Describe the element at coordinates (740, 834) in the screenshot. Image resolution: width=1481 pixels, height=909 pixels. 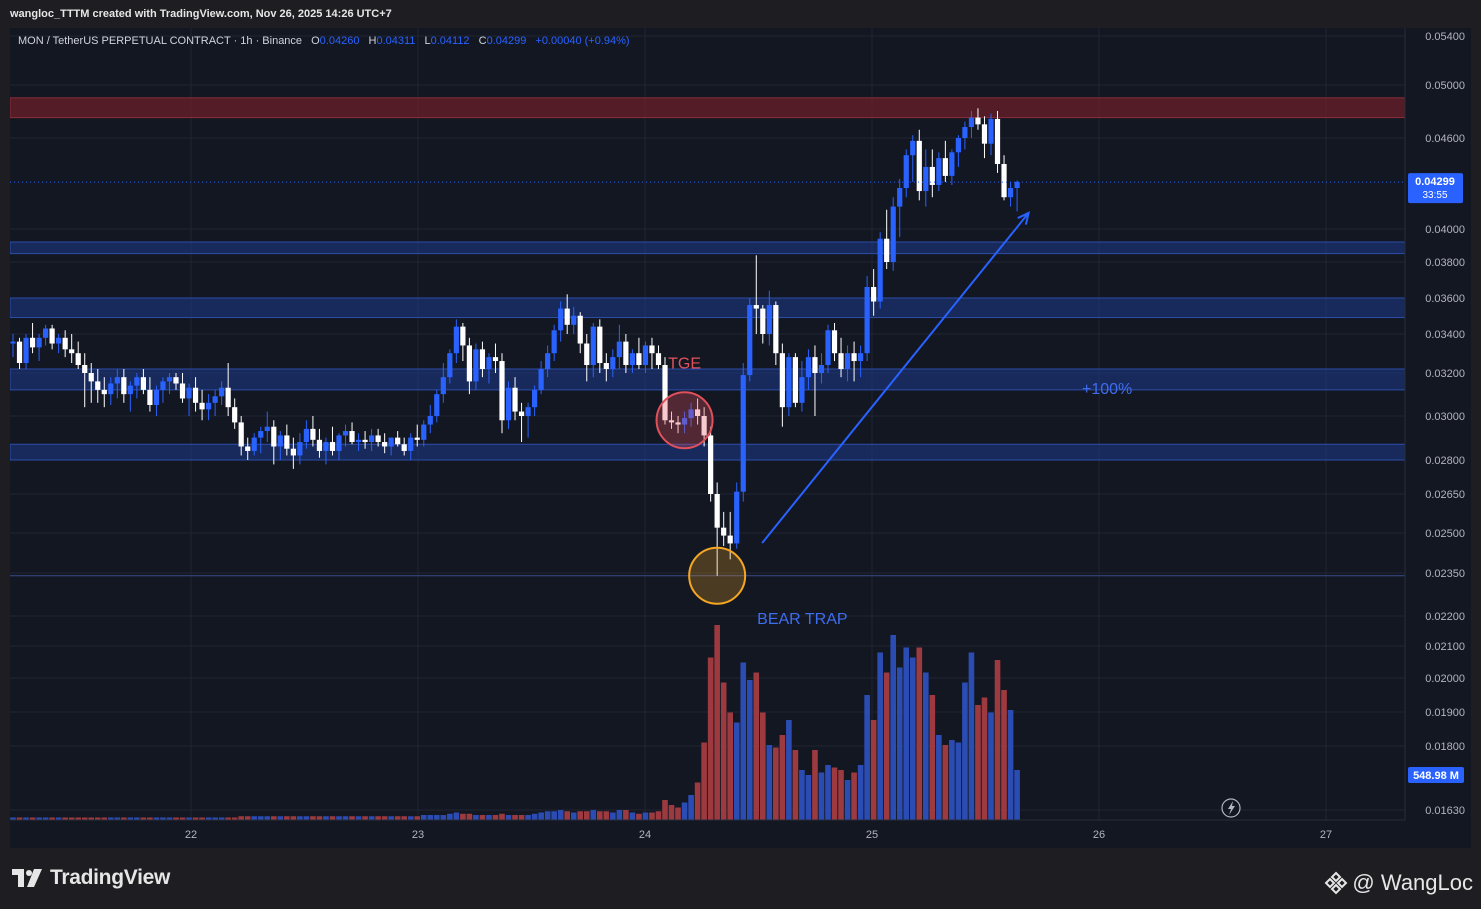
I see `time-axis-bg` at that location.